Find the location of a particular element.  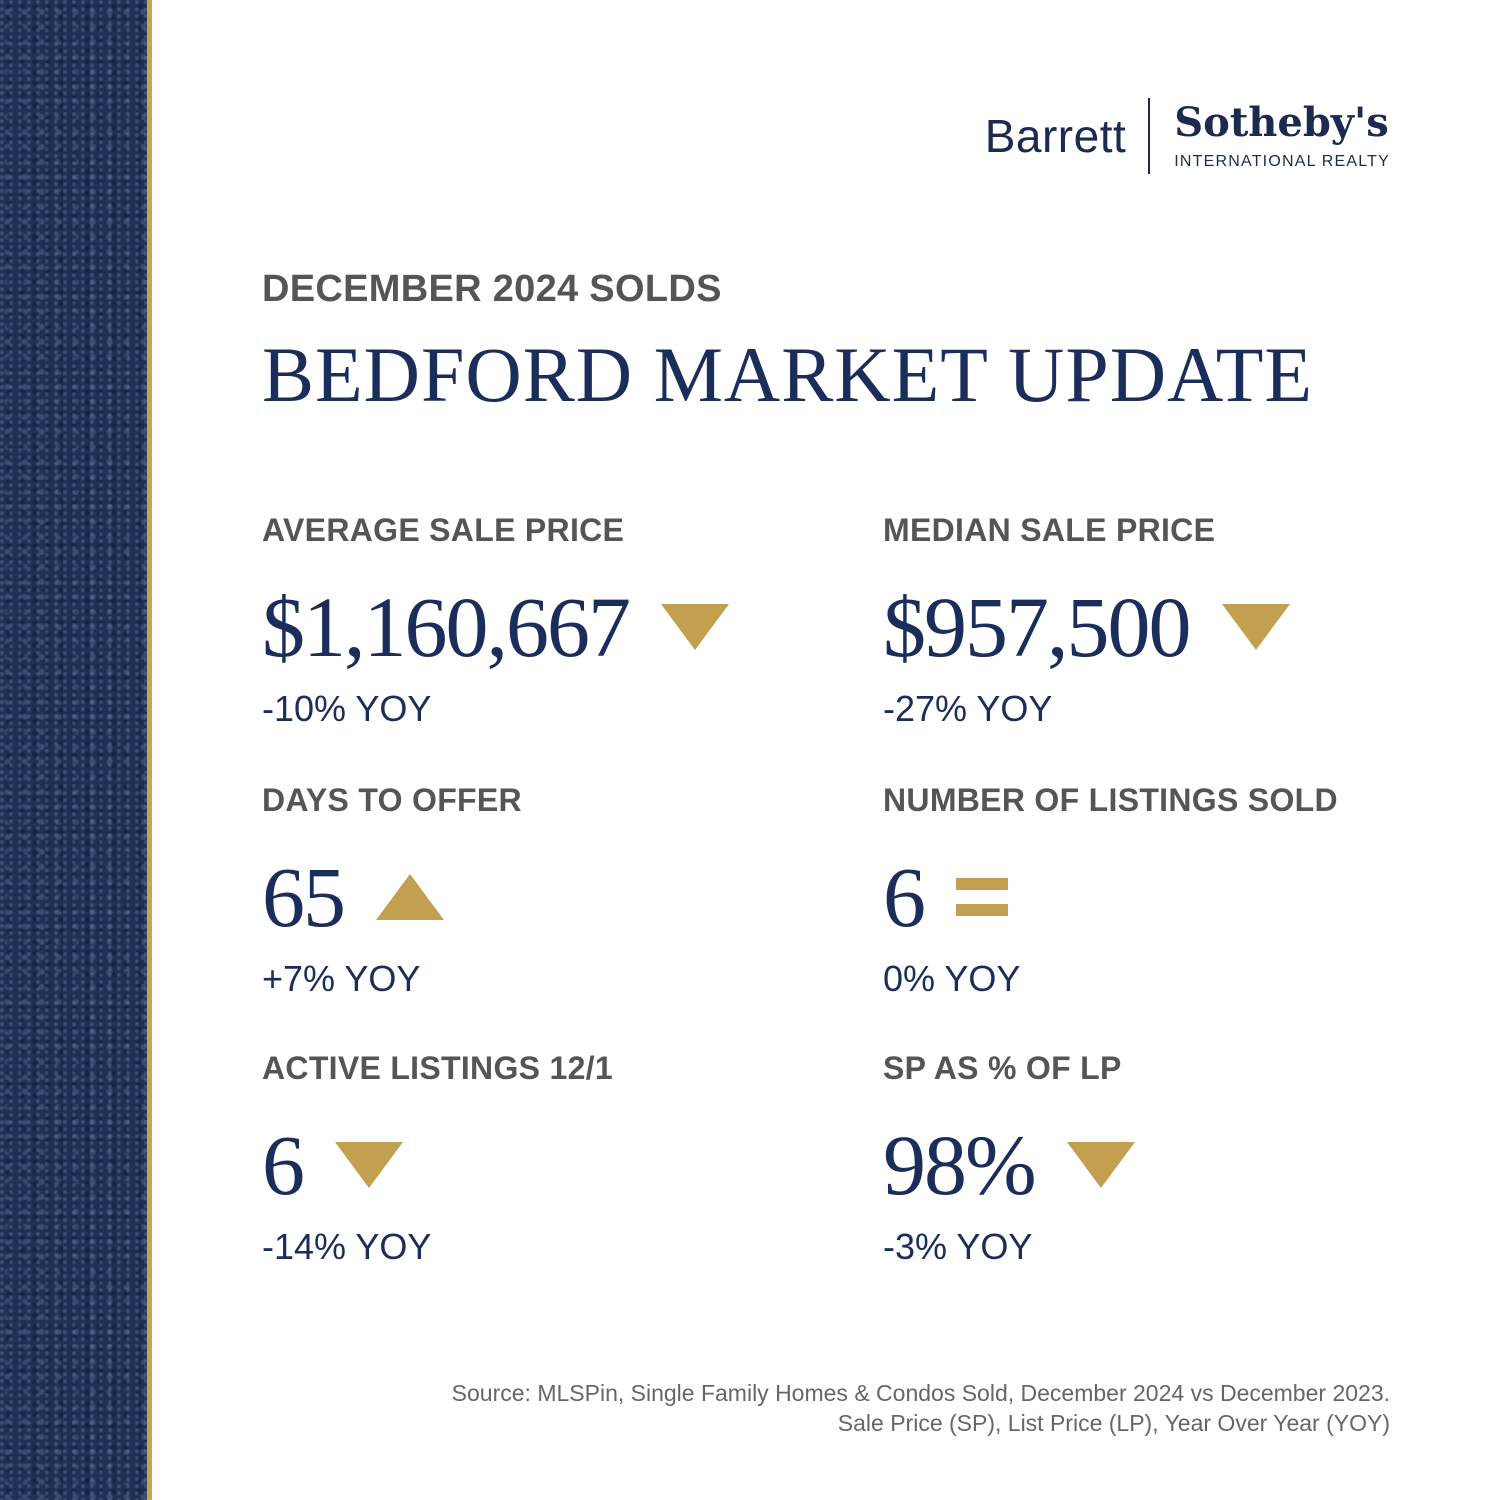

page-title: BEDFORD MARKET UPDATE is located at coordinates (787, 374).